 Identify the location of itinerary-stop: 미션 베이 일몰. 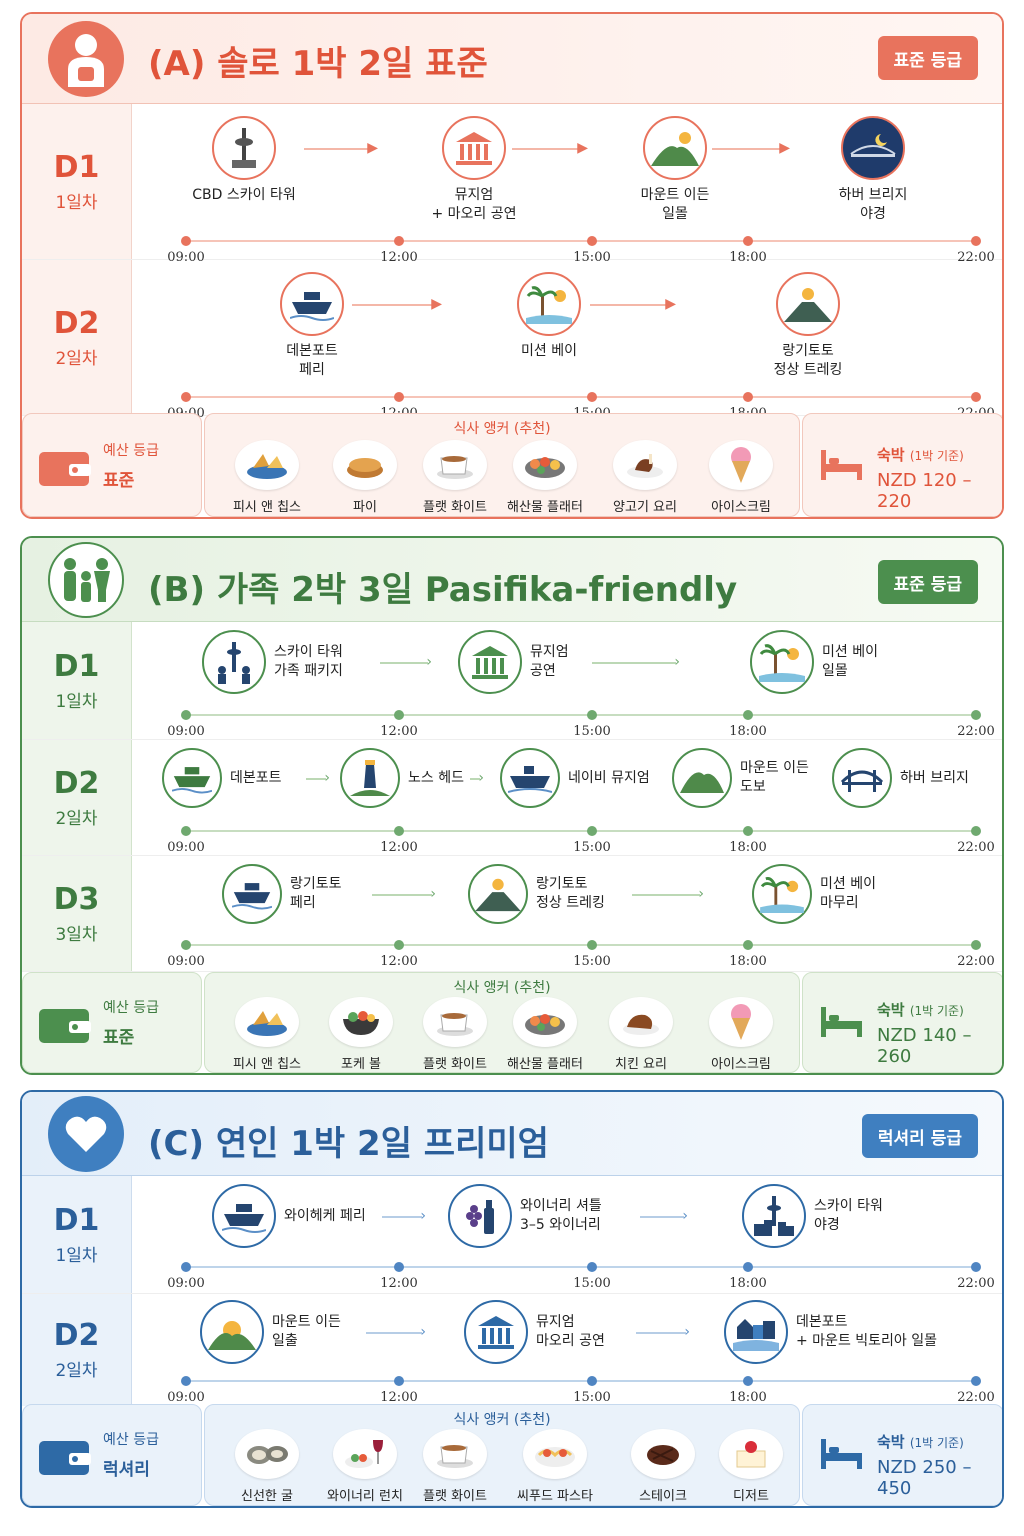
(814, 662).